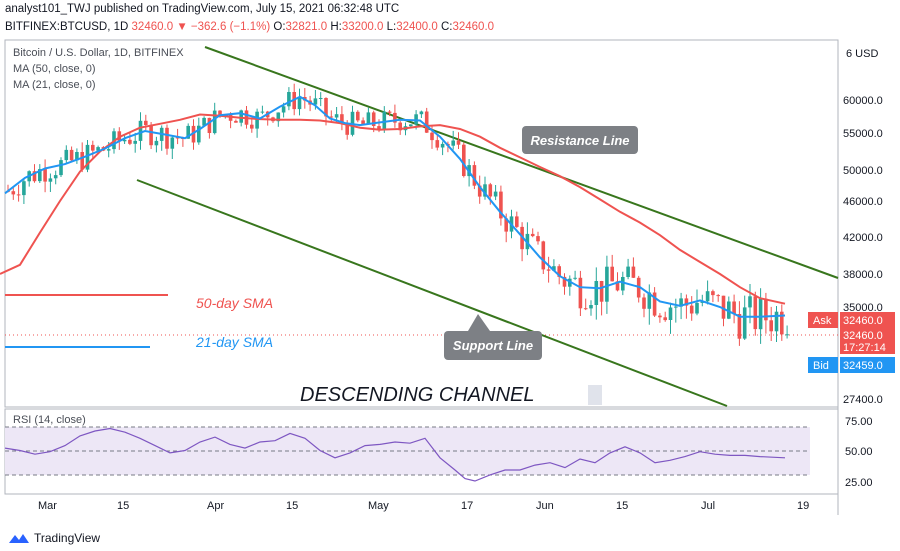 The width and height of the screenshot is (900, 551). What do you see at coordinates (362, 27) in the screenshot?
I see `high-value: 33200.0` at bounding box center [362, 27].